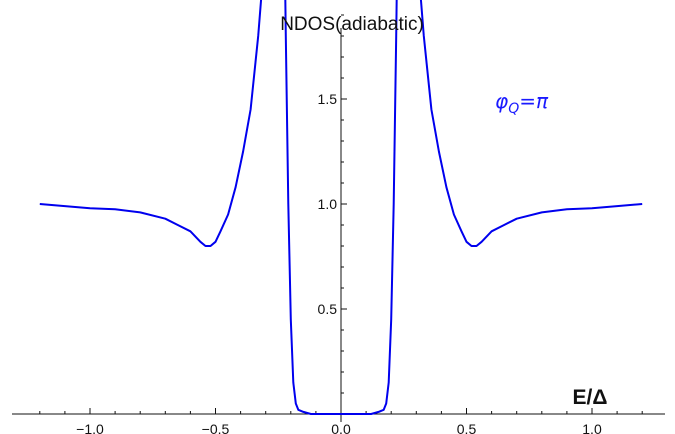 The image size is (675, 434). What do you see at coordinates (328, 309) in the screenshot?
I see `y-tick-label: 0.5` at bounding box center [328, 309].